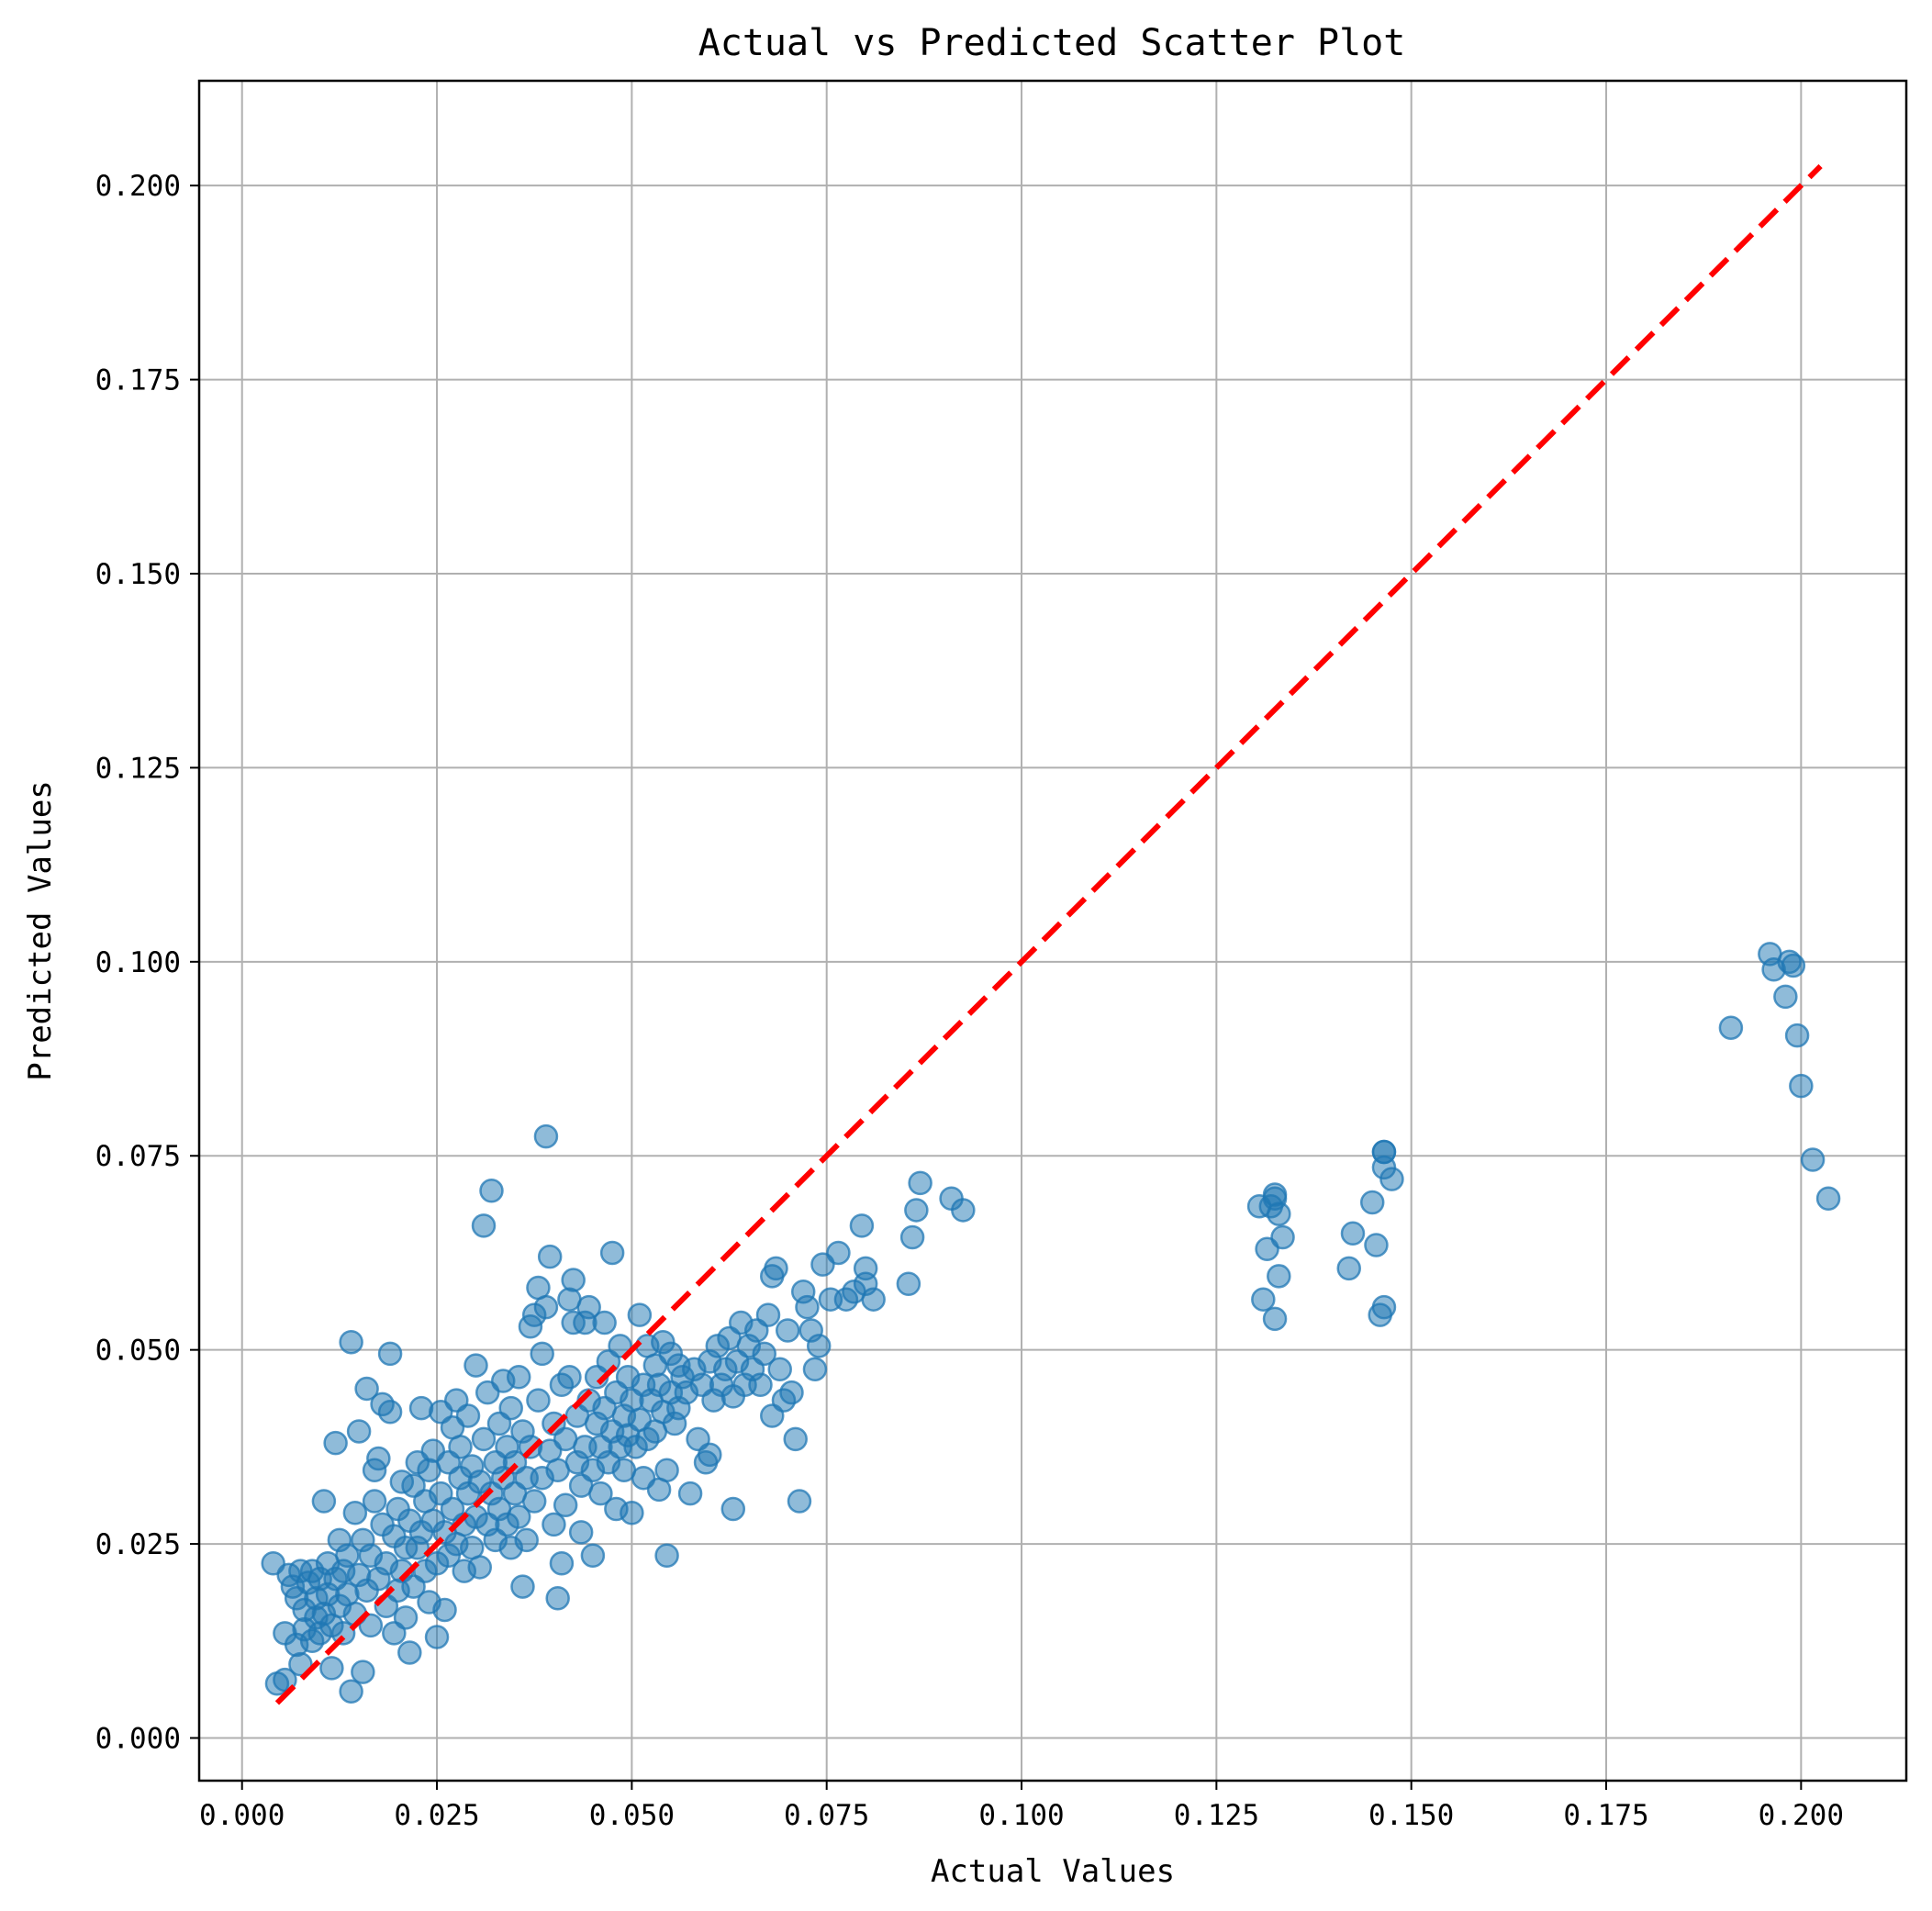 The image size is (1932, 1911). What do you see at coordinates (1216, 1815) in the screenshot?
I see `x-tick-label: 0.125` at bounding box center [1216, 1815].